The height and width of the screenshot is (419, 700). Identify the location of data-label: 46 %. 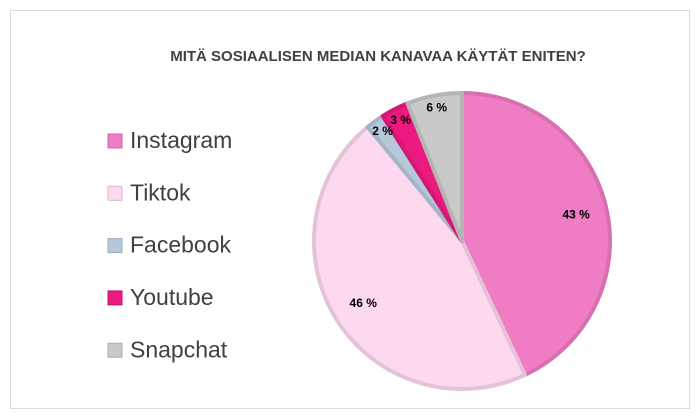
(364, 303).